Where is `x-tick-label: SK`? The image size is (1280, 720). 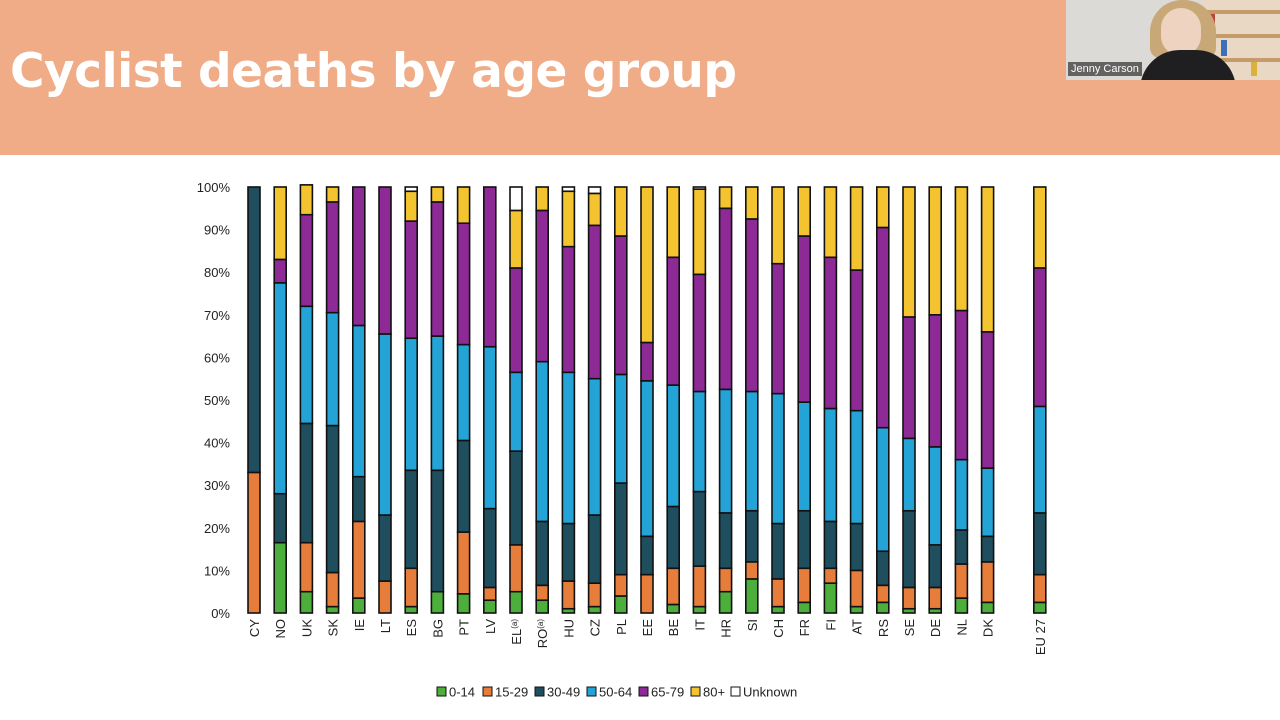
x-tick-label: SK is located at coordinates (333, 628).